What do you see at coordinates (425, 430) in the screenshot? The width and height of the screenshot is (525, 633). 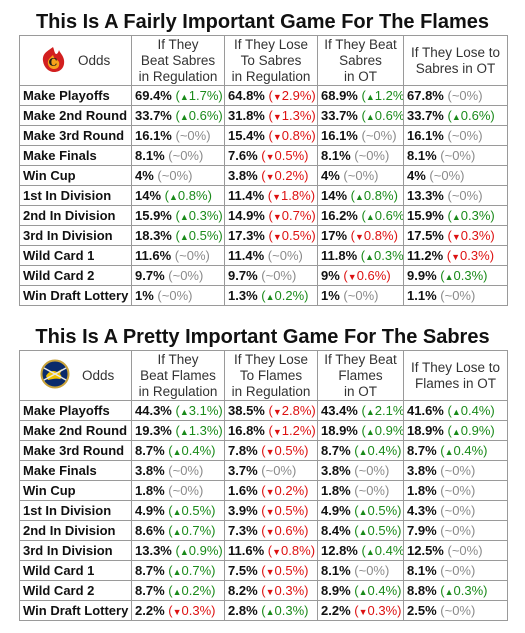 I see `odds-value: 18.9%` at bounding box center [425, 430].